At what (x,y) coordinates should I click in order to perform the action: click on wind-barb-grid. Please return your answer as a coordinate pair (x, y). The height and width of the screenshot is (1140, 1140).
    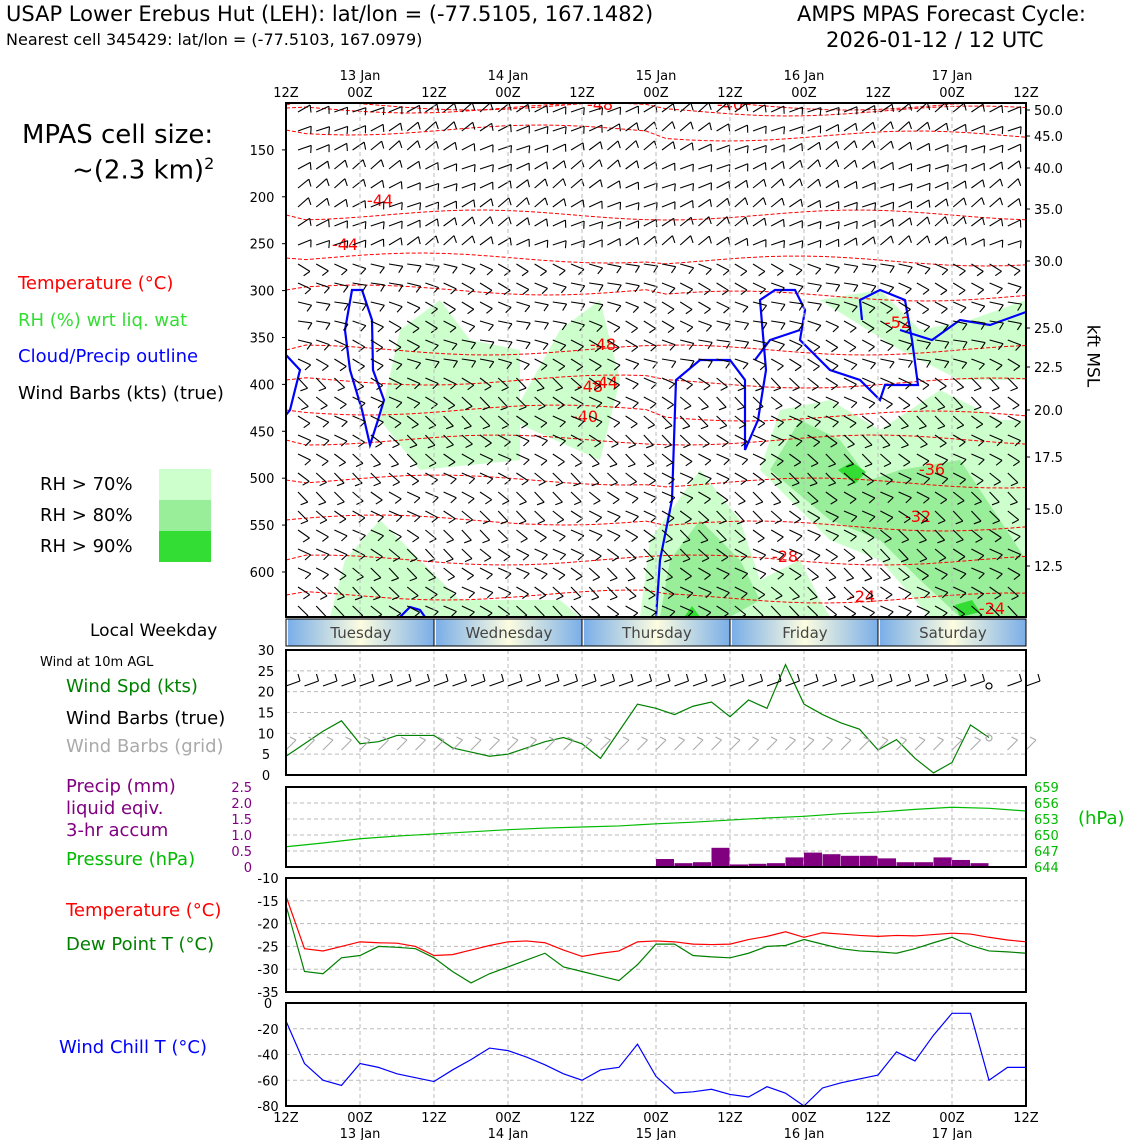
    Looking at the image, I should click on (975, 745).